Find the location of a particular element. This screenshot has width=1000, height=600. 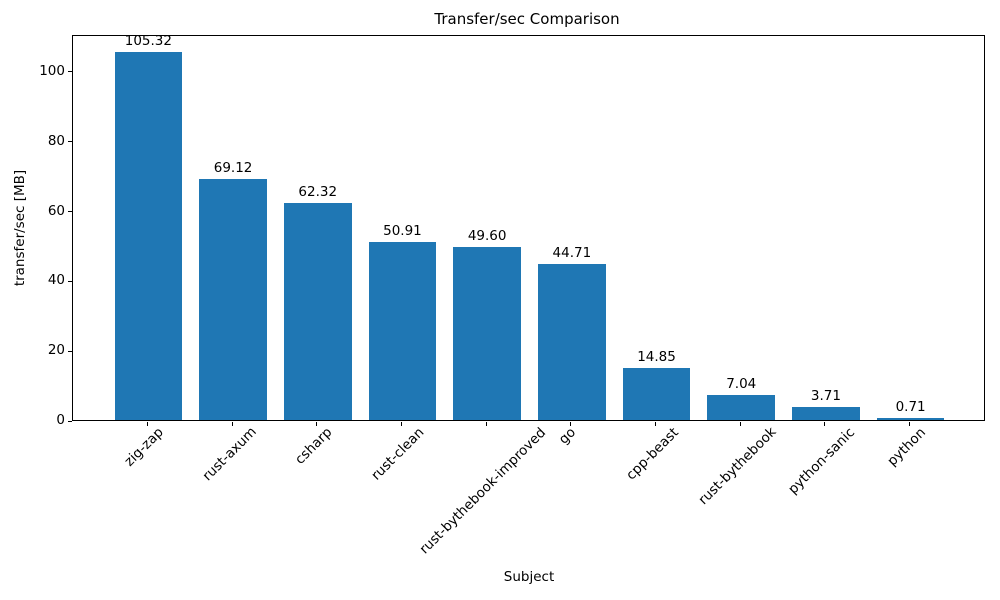

x-tick-label: go is located at coordinates (568, 436).